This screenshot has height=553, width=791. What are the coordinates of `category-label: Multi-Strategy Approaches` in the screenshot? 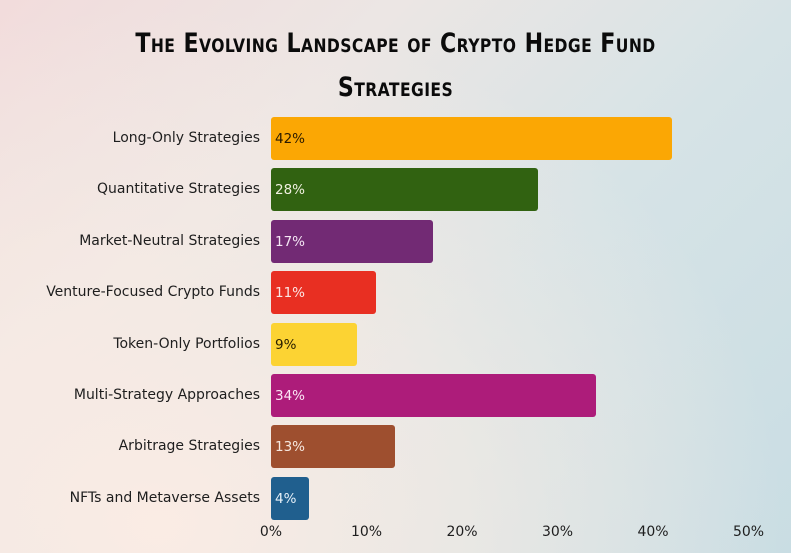 It's located at (166, 395).